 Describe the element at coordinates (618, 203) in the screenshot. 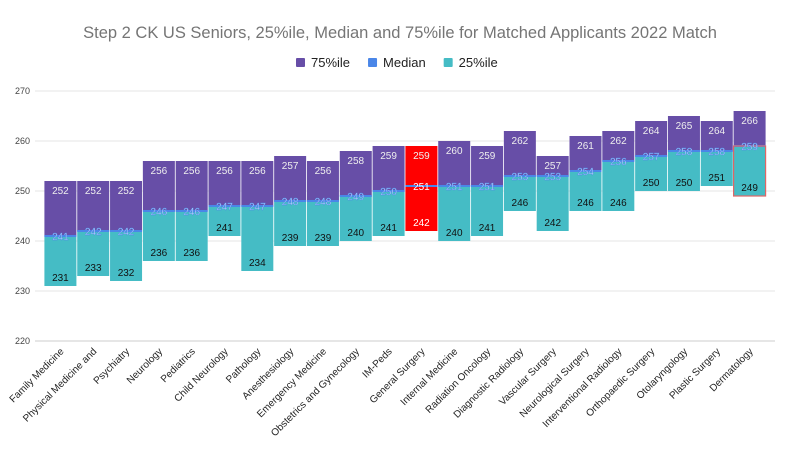

I see `label-25th: 246` at that location.